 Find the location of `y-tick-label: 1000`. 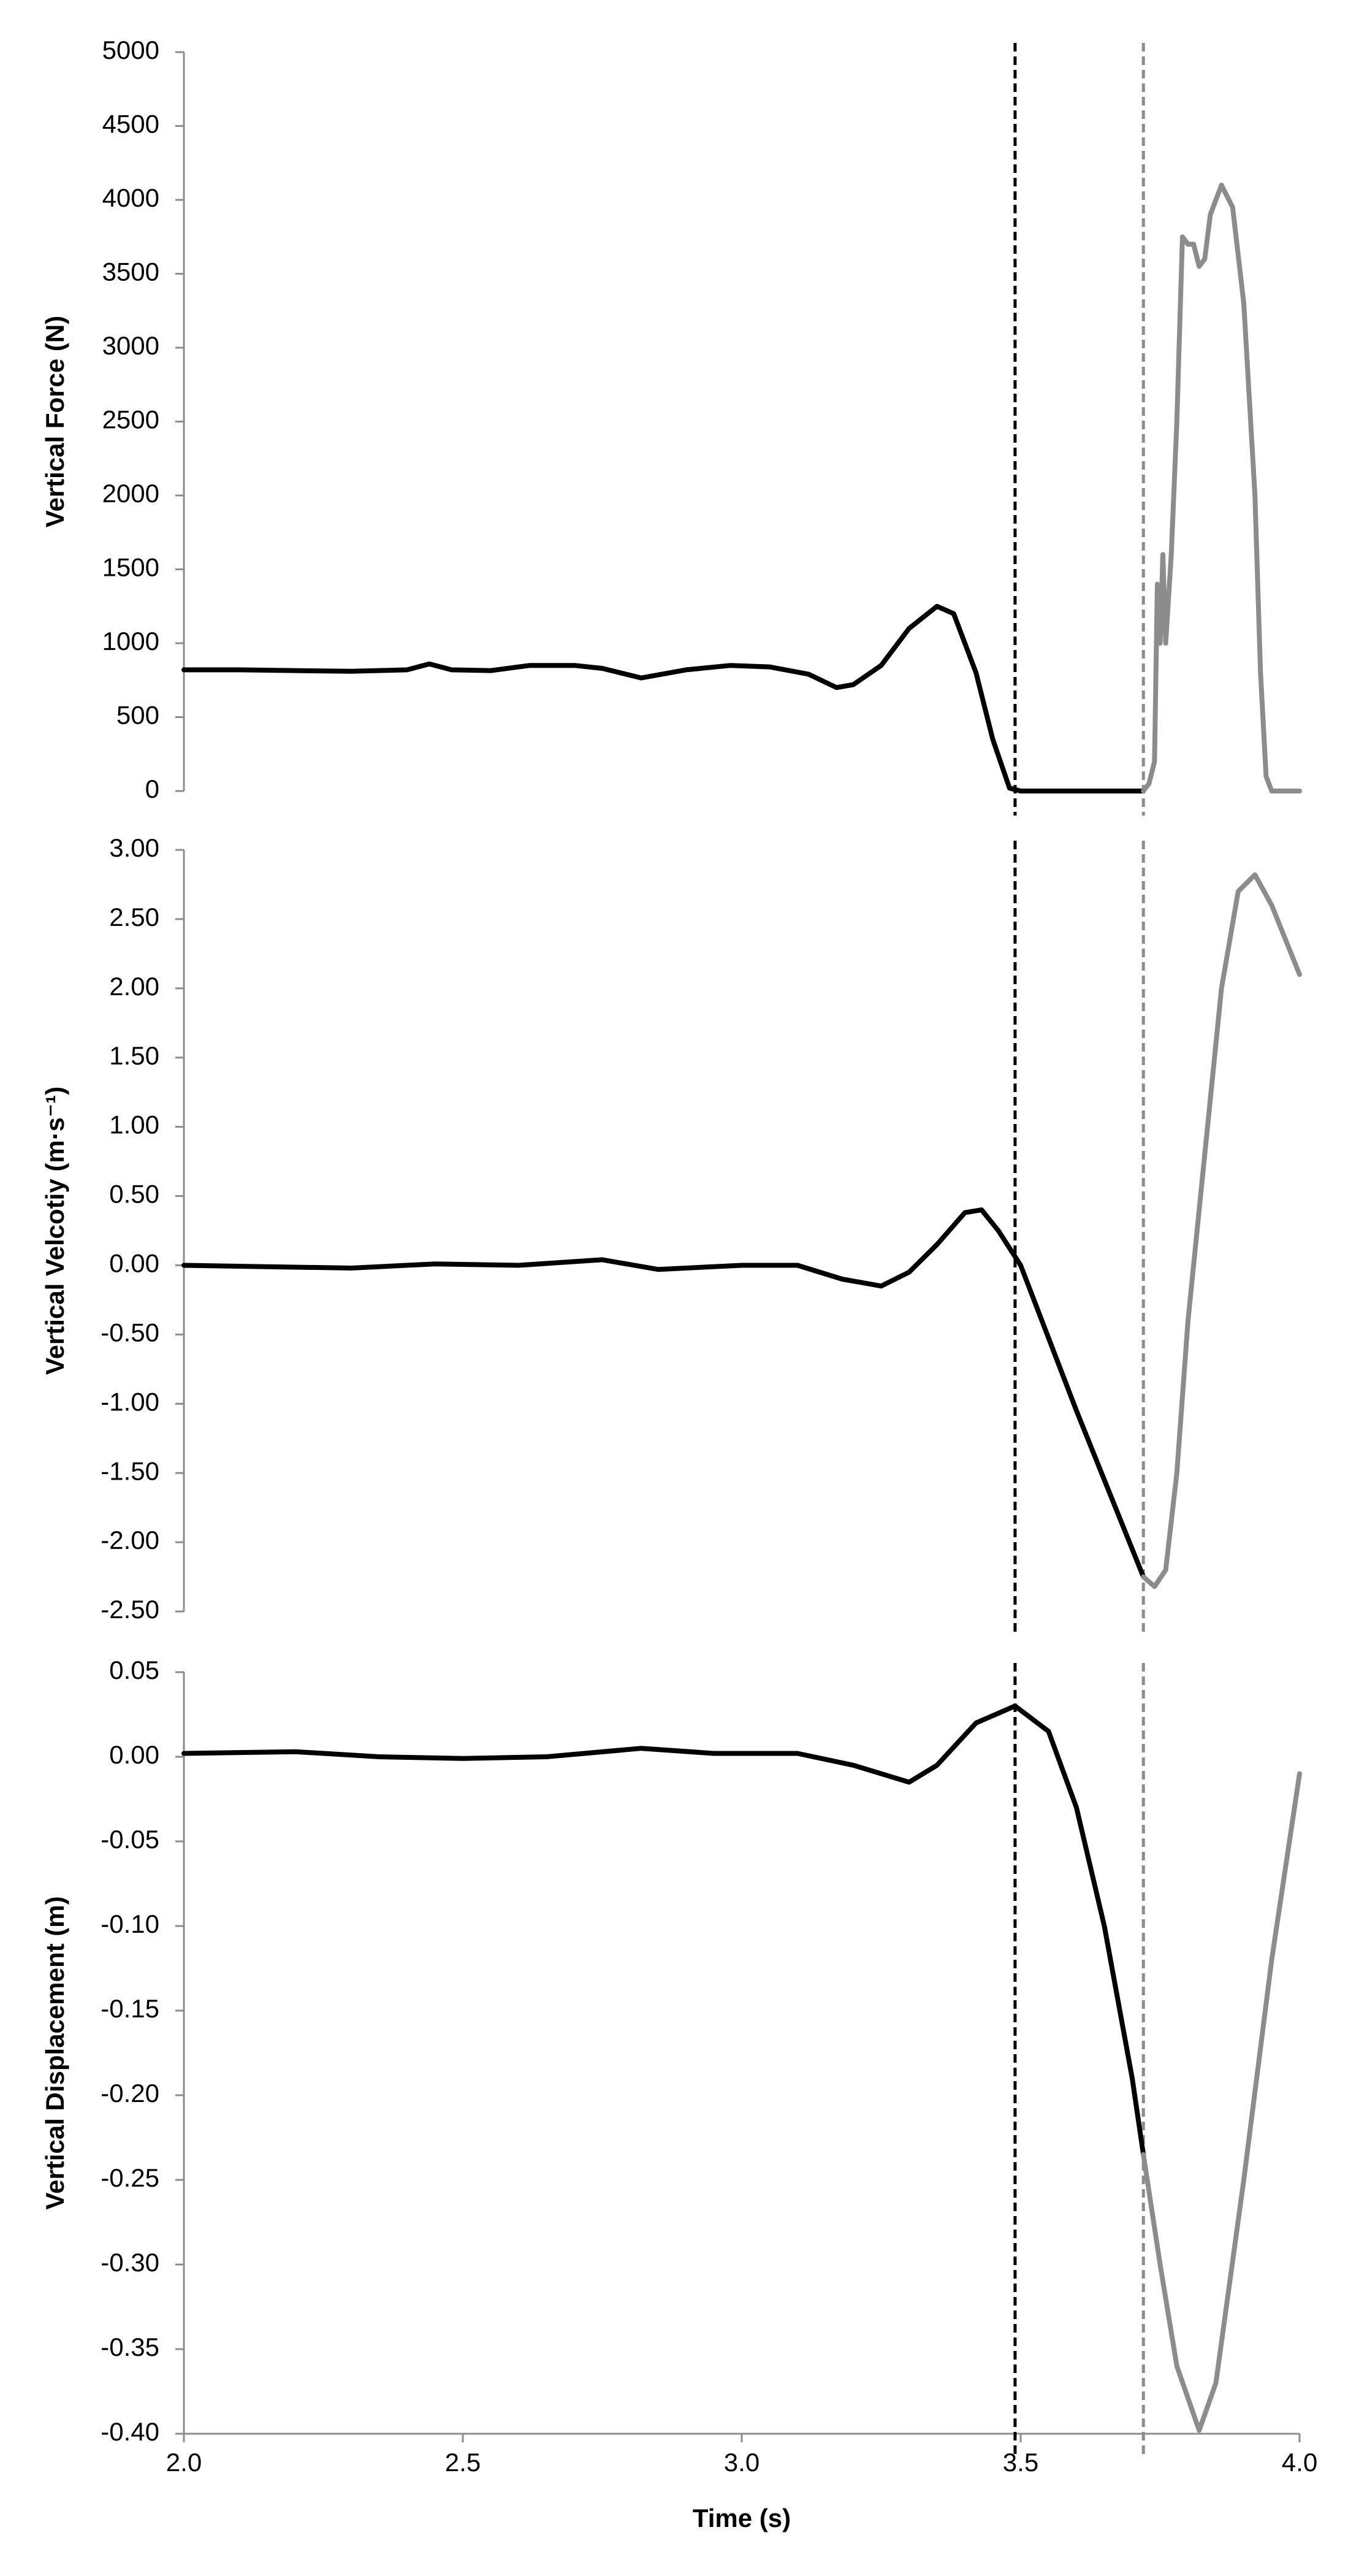

y-tick-label: 1000 is located at coordinates (130, 641).